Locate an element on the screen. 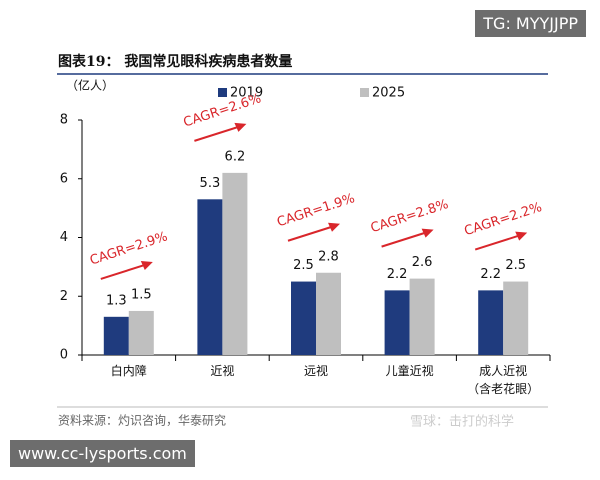 This screenshot has height=480, width=600. value-label: 6.2 is located at coordinates (235, 156).